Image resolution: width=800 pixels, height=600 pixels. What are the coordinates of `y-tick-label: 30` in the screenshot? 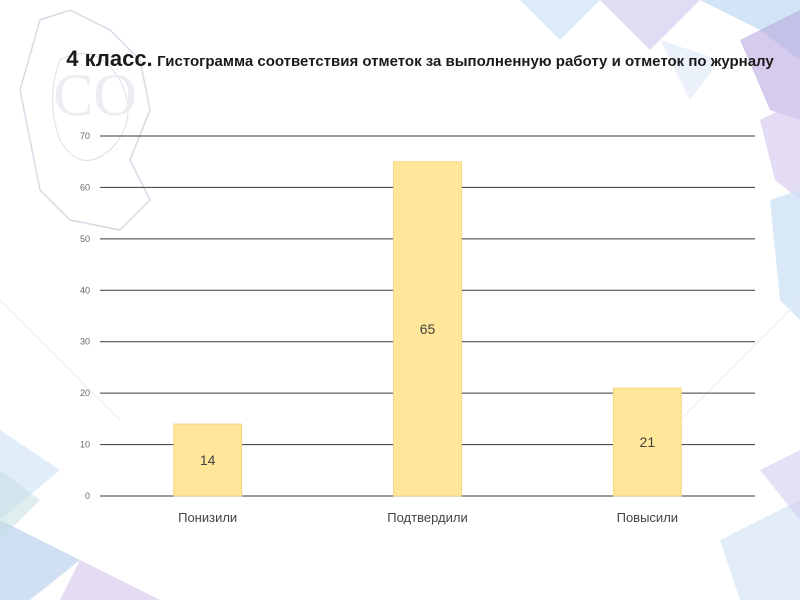 It's located at (85, 342).